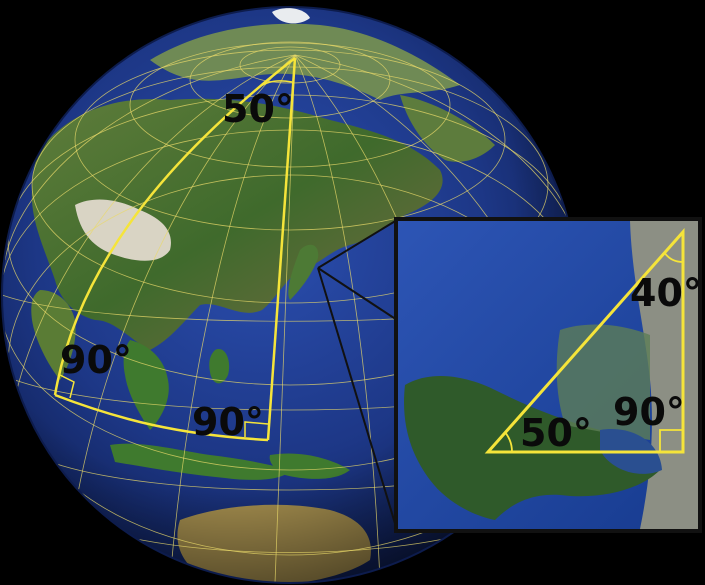 The width and height of the screenshot is (705, 585). What do you see at coordinates (603, 382) in the screenshot?
I see `inset-rice-fields` at bounding box center [603, 382].